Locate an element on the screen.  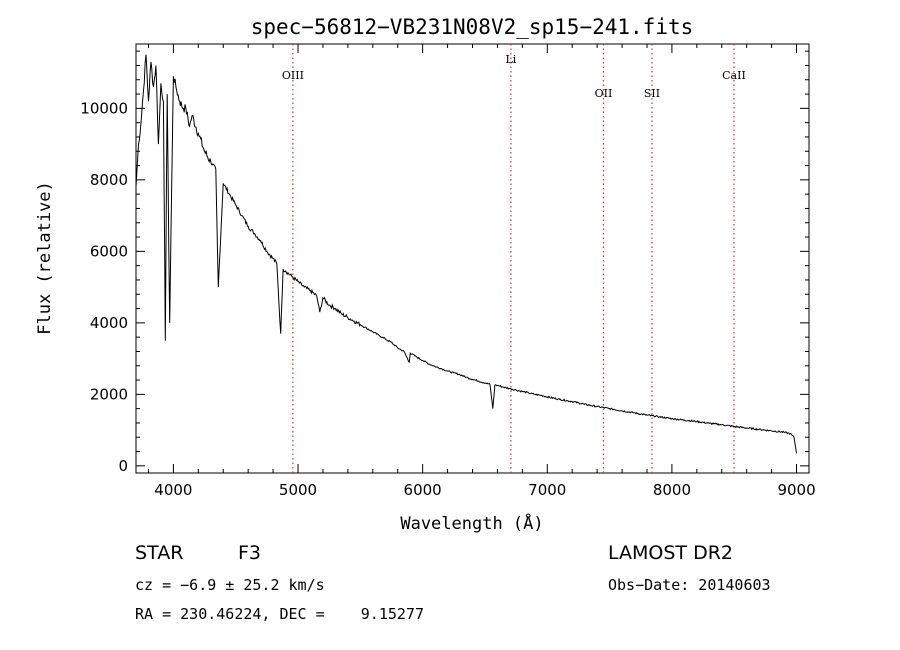
spectral-line-label-caii: CaII is located at coordinates (734, 75).